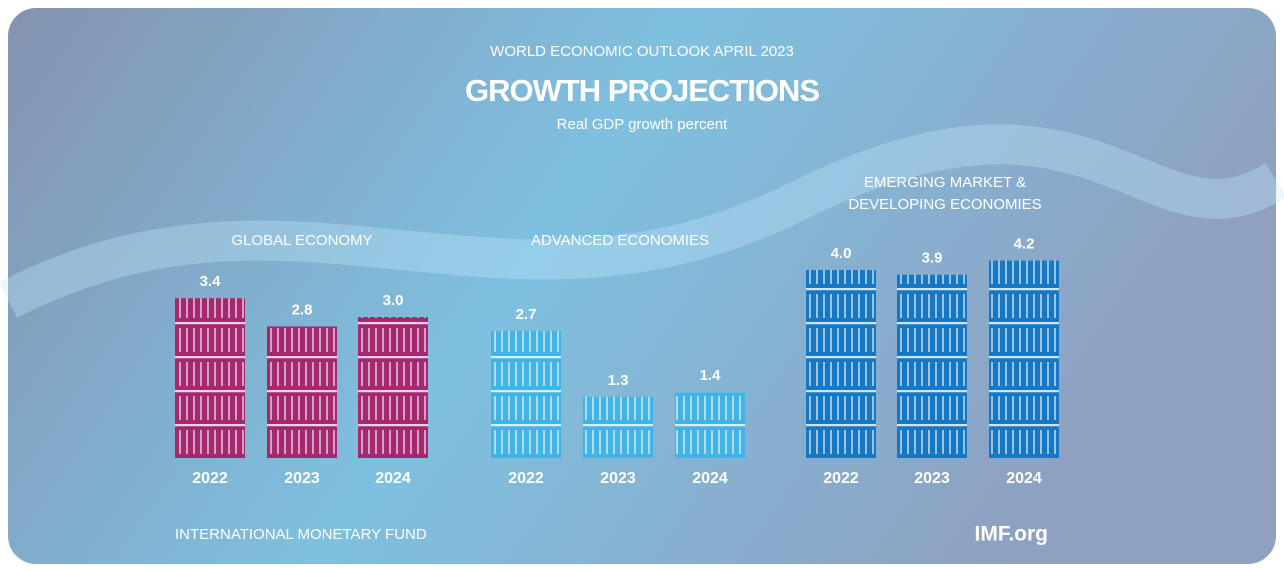 The height and width of the screenshot is (569, 1284). Describe the element at coordinates (302, 240) in the screenshot. I see `group-title: GLOBAL ECONOMY` at that location.